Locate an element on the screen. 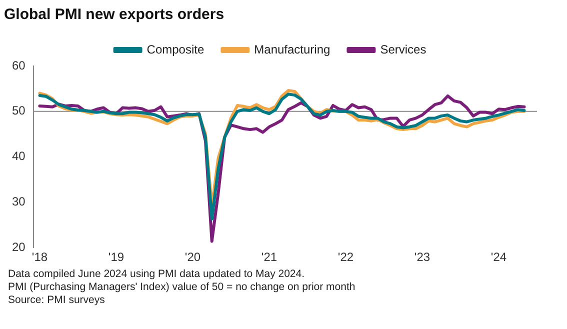 This screenshot has width=567, height=329. chart-title: Global PMI new exports orders is located at coordinates (114, 15).